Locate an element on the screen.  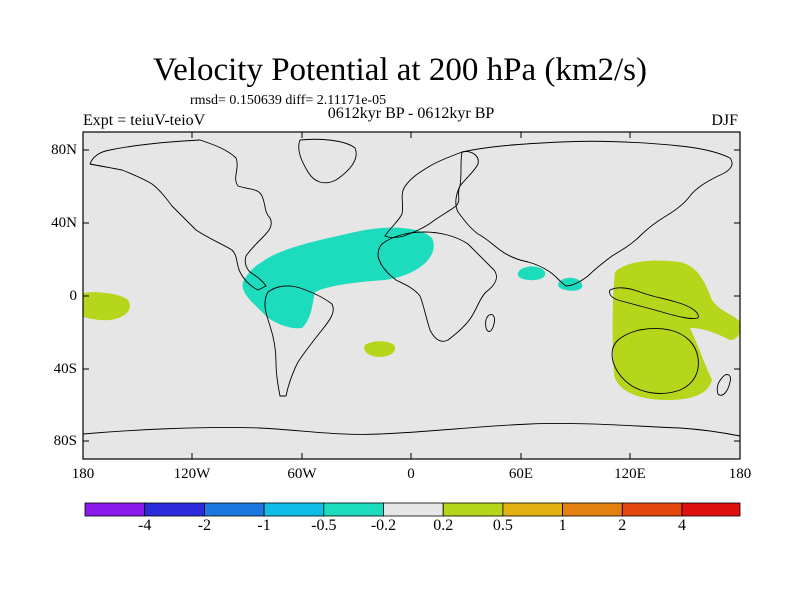
lon-label-60w: 60W is located at coordinates (302, 474).